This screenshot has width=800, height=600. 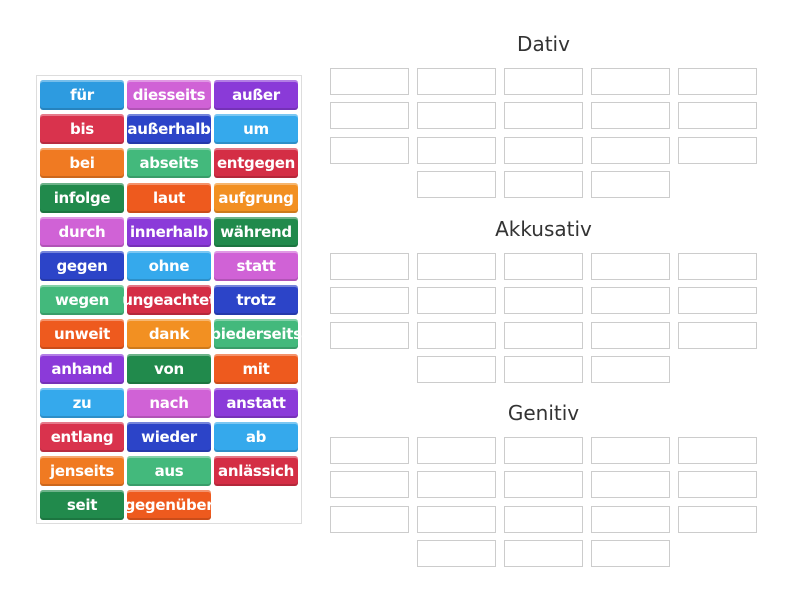 I want to click on word-tile: für, so click(x=82, y=95).